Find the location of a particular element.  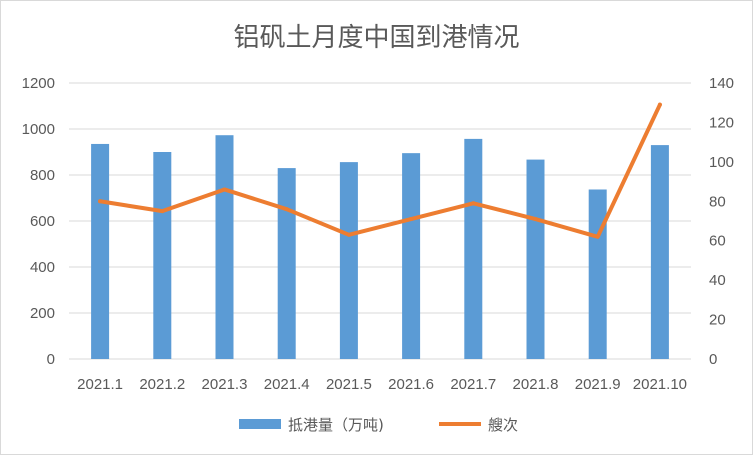

right-axis-tick-label: 40 is located at coordinates (717, 280).